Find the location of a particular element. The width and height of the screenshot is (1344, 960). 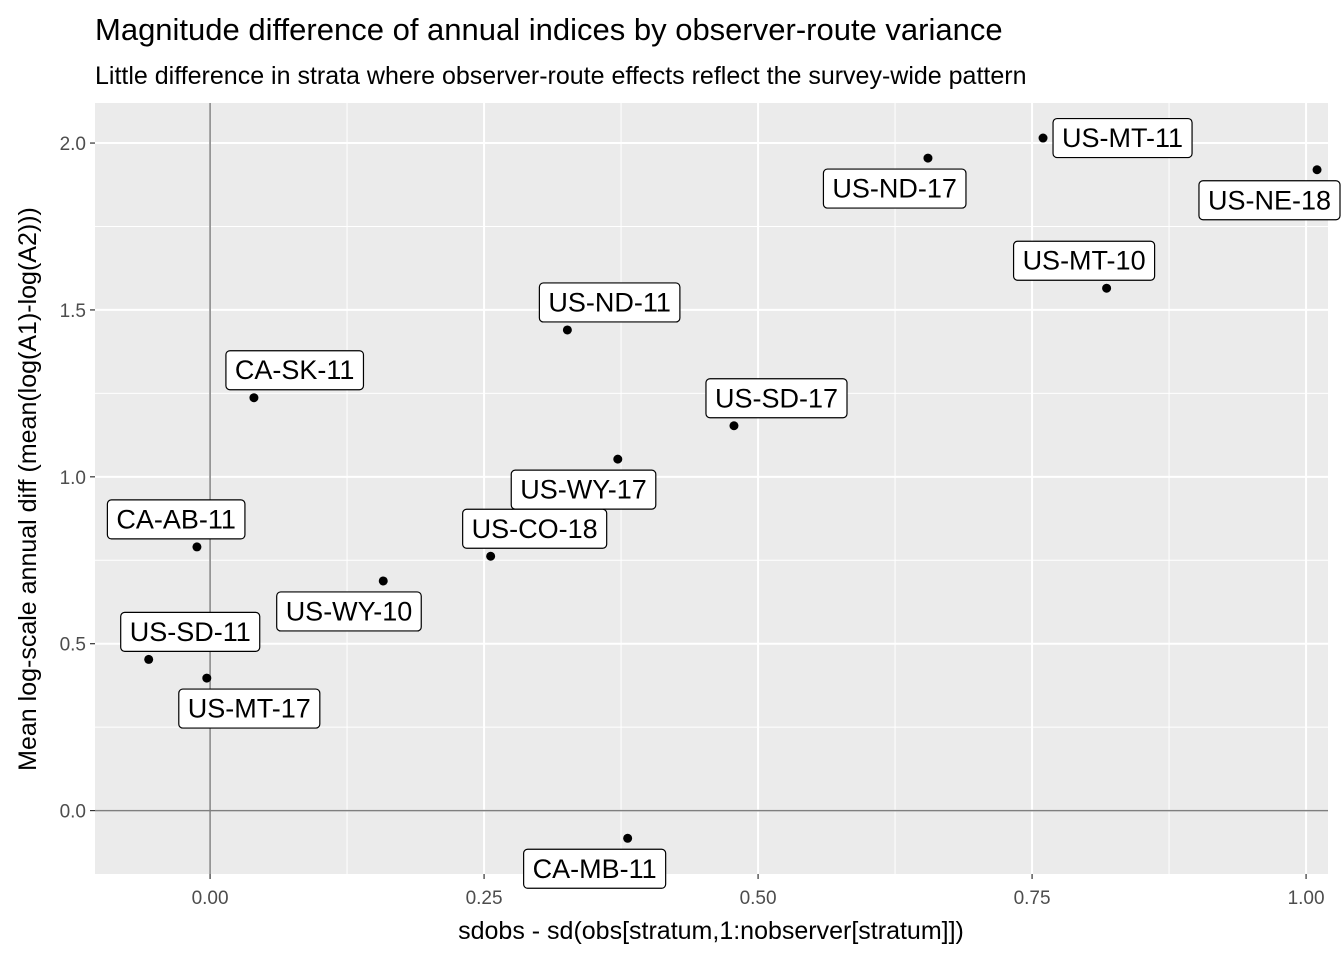

label-us-nd-11: US-ND-11 is located at coordinates (609, 302).